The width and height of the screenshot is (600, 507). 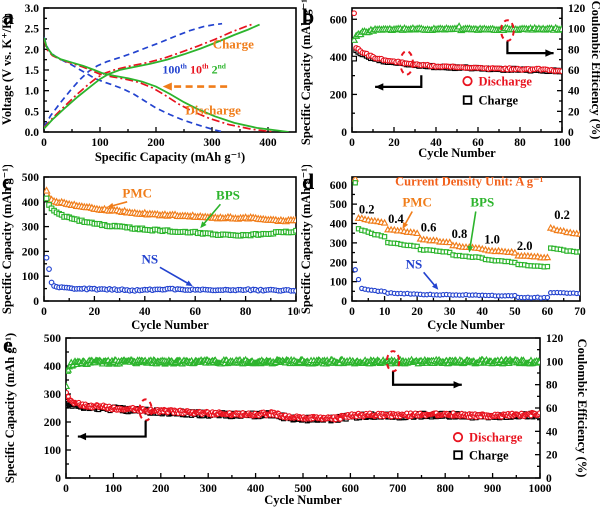 I want to click on svg-text: 1000, so click(x=540, y=489).